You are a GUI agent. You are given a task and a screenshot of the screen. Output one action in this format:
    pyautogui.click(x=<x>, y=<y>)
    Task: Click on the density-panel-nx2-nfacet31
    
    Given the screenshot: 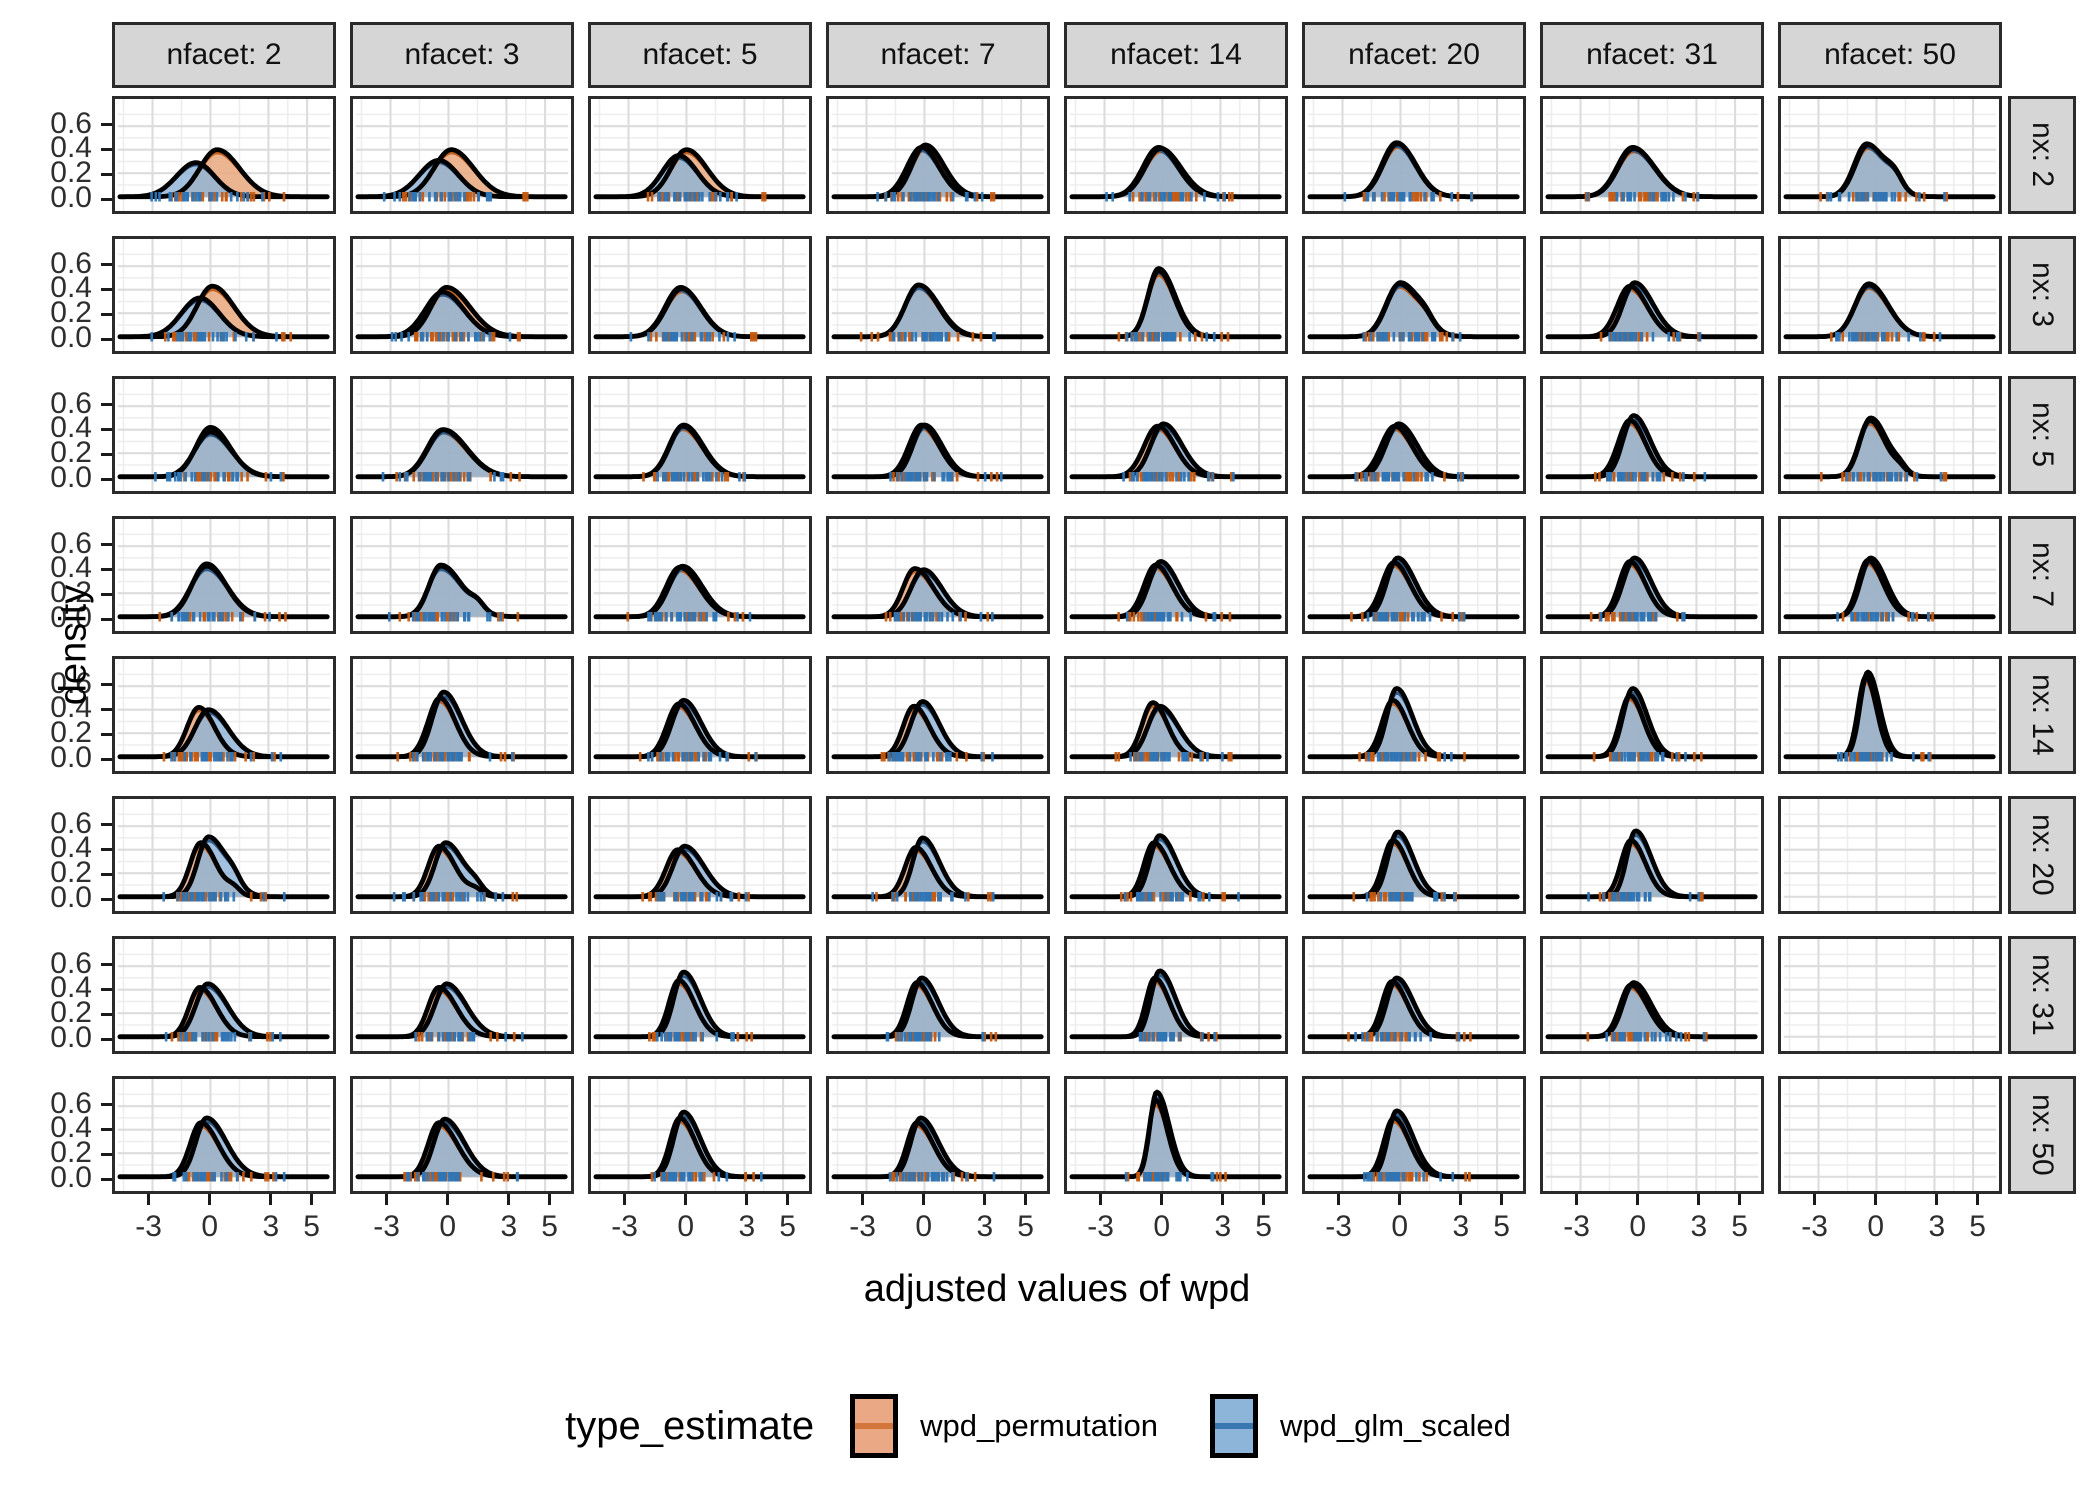 What is the action you would take?
    pyautogui.click(x=1652, y=155)
    